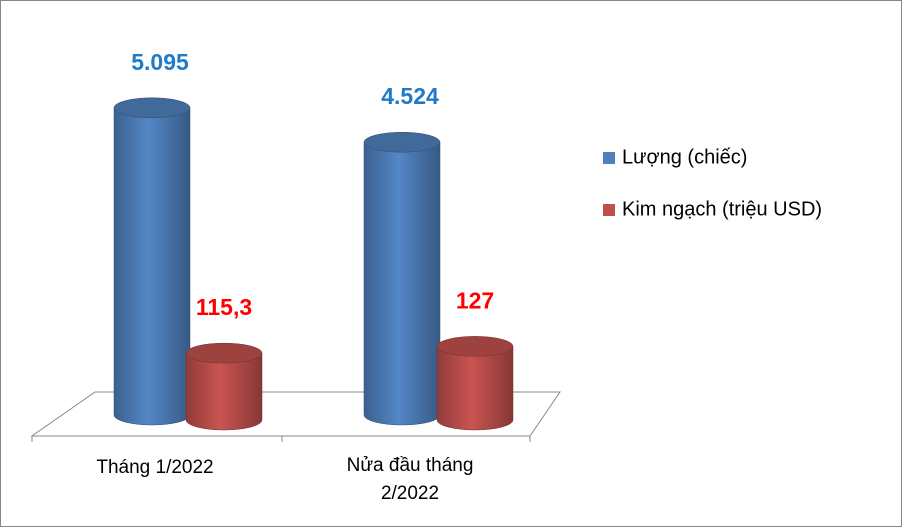  I want to click on data-label: 115,3, so click(224, 307).